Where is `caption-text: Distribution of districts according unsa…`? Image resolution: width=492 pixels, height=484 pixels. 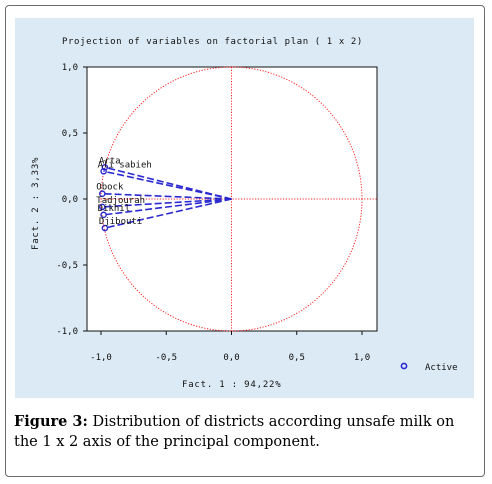
caption-text: Distribution of districts according unsa… is located at coordinates (234, 432).